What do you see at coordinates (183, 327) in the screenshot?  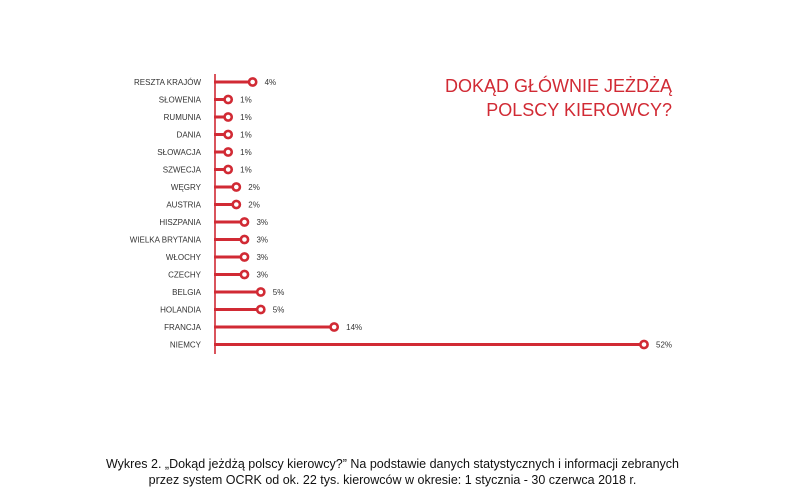 I see `category-label: FRANCJA` at bounding box center [183, 327].